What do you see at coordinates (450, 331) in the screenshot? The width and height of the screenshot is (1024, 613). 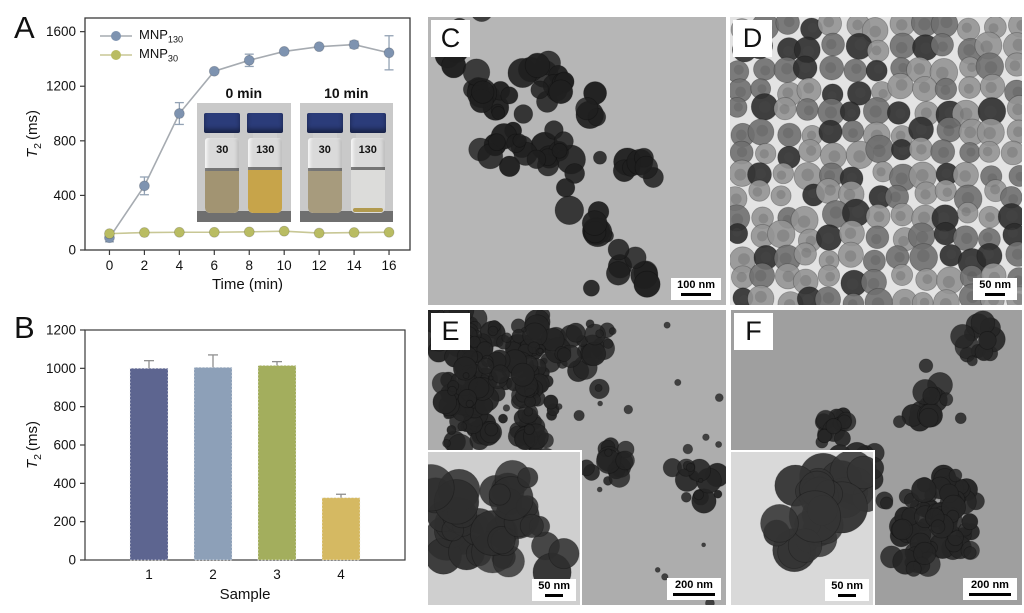 I see `panel-e-letter: E` at bounding box center [450, 331].